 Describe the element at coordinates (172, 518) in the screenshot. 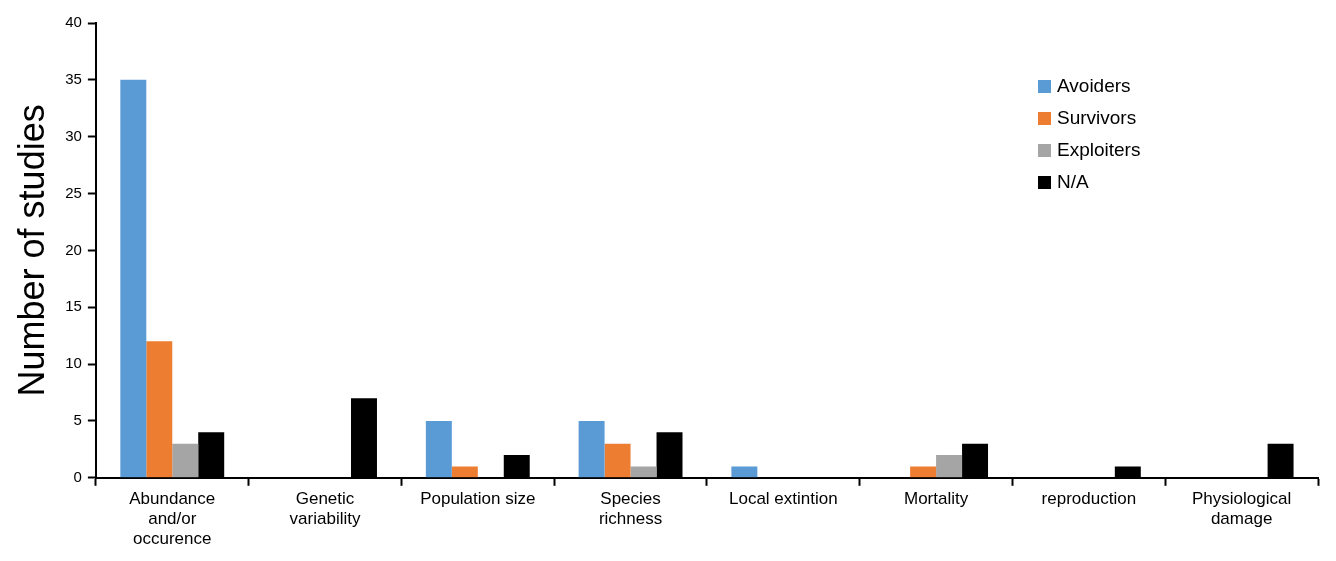

I see `x-tick-label: Abundance and/or occurence` at that location.